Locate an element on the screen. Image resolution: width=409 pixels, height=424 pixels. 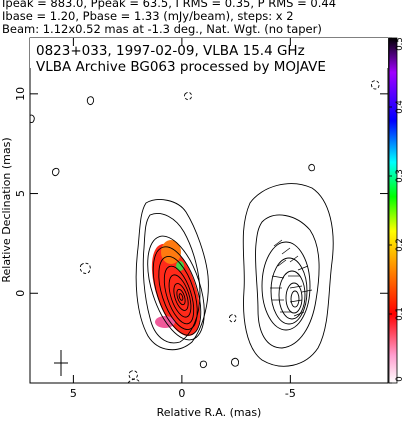
y-axis-label: Relative Declination (mas) is located at coordinates (6, 209).